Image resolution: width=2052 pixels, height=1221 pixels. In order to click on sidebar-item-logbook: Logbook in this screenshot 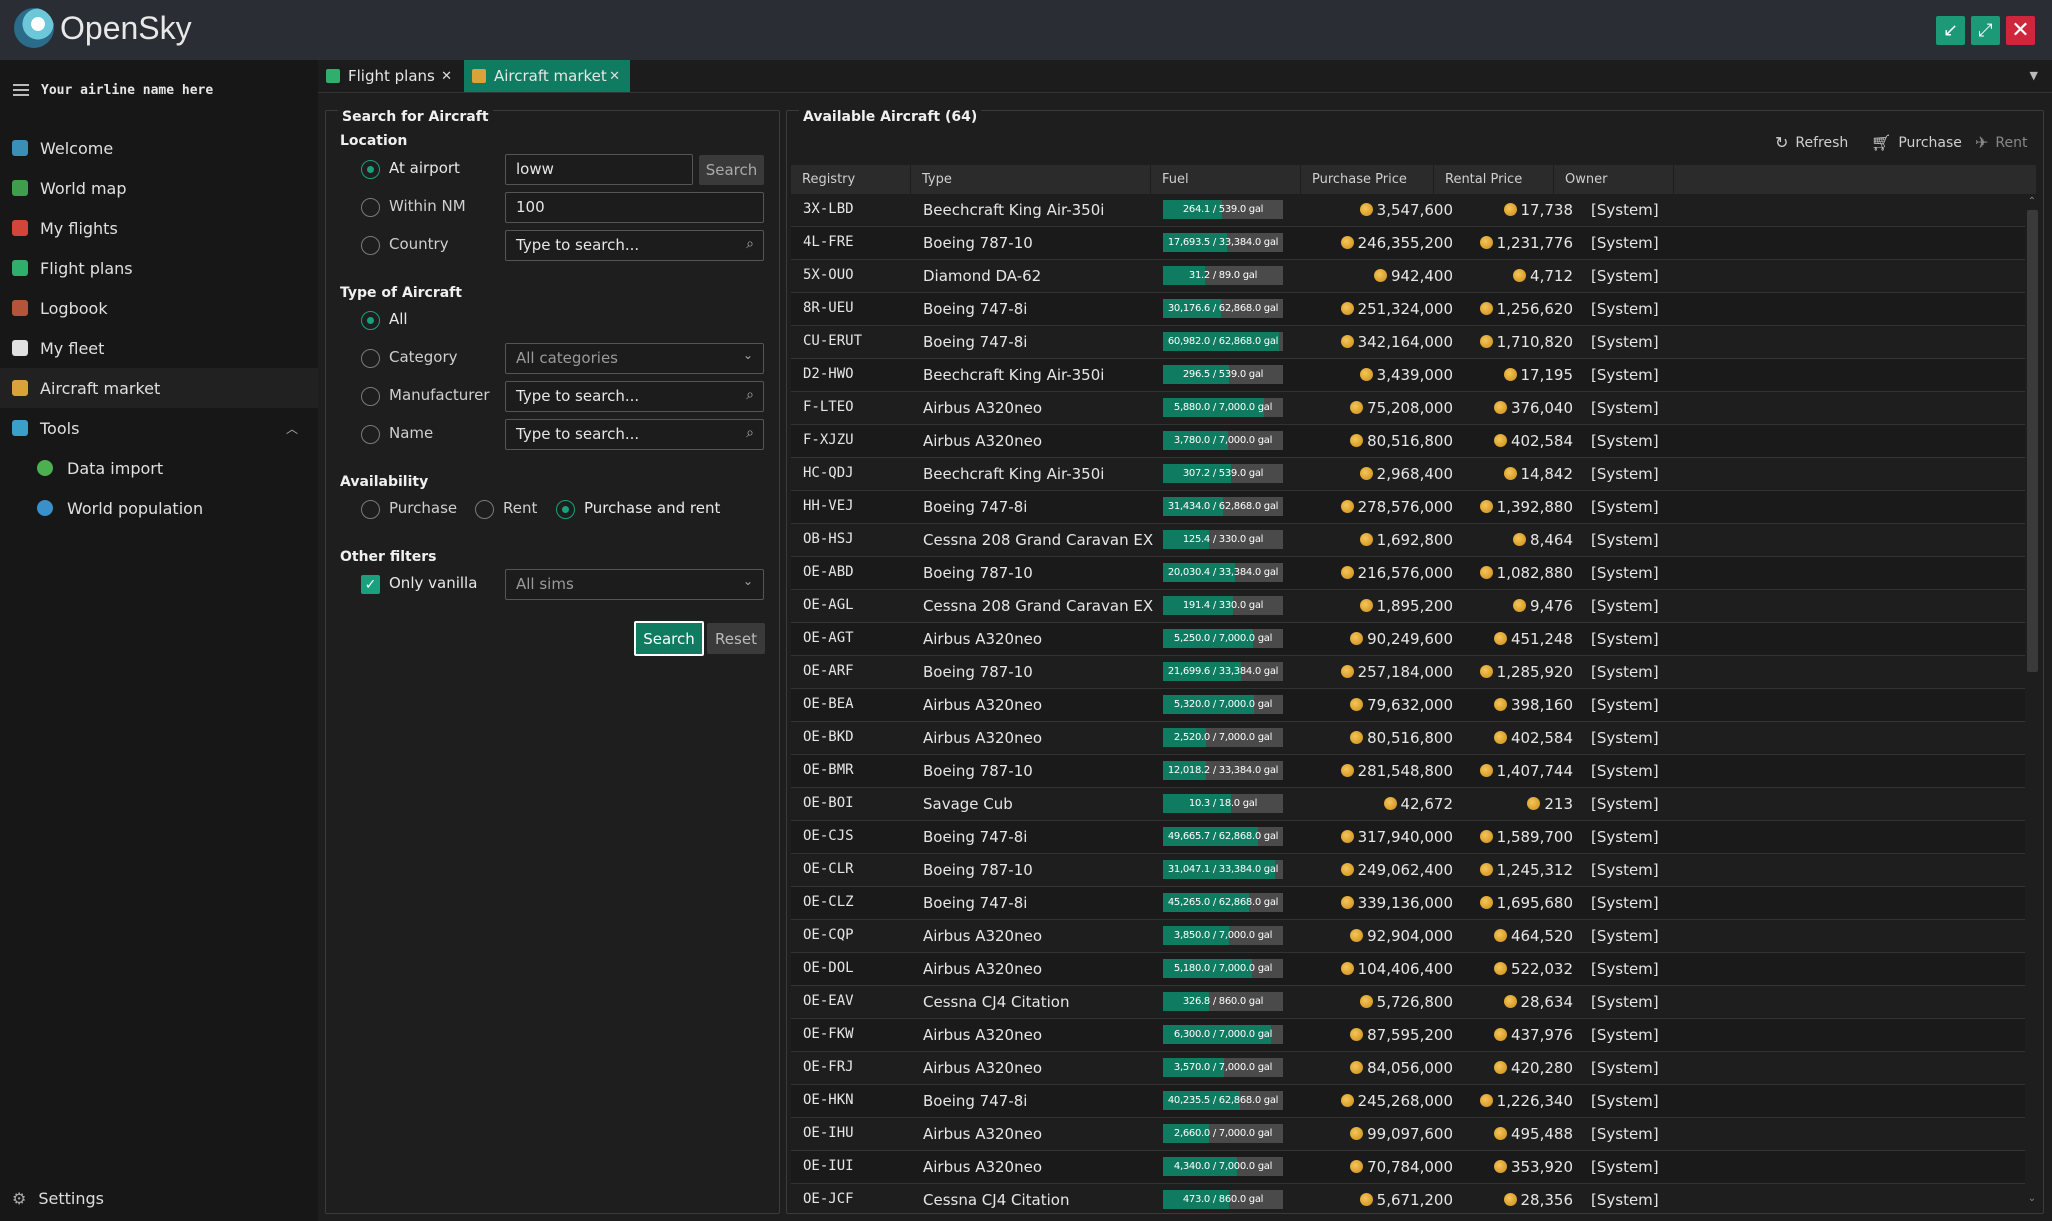, I will do `click(159, 308)`.